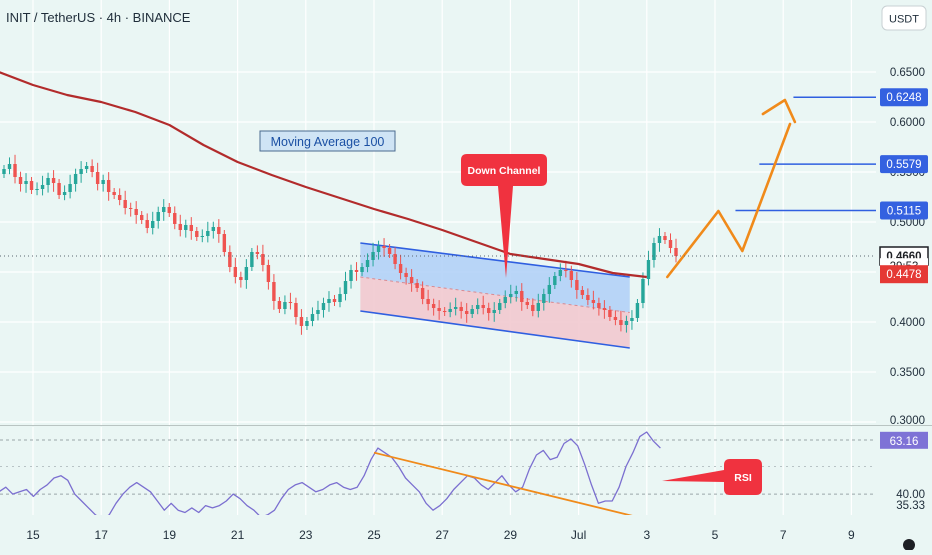 This screenshot has height=555, width=932. Describe the element at coordinates (907, 223) in the screenshot. I see `price-tick-label: 0.5000` at that location.